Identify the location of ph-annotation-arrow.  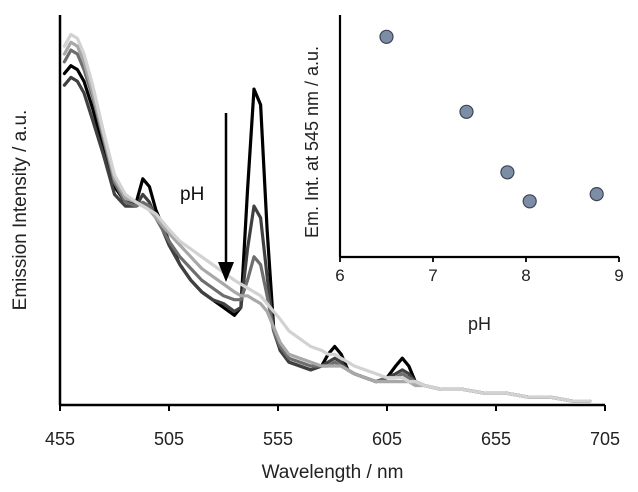
(226, 197).